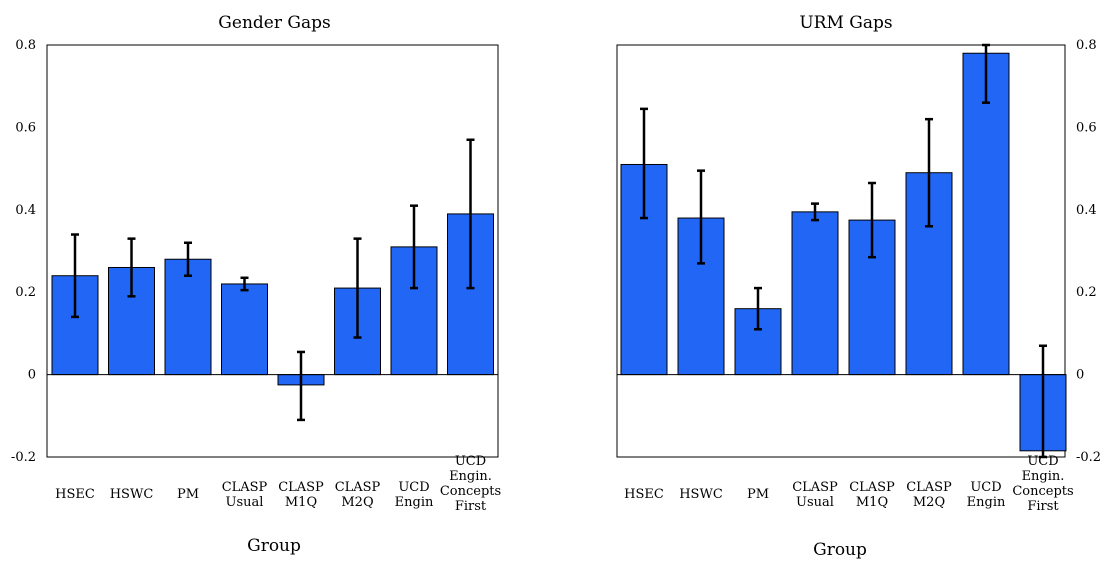 This screenshot has height=563, width=1108. Describe the element at coordinates (274, 23) in the screenshot. I see `chart-title: Gender Gaps` at that location.